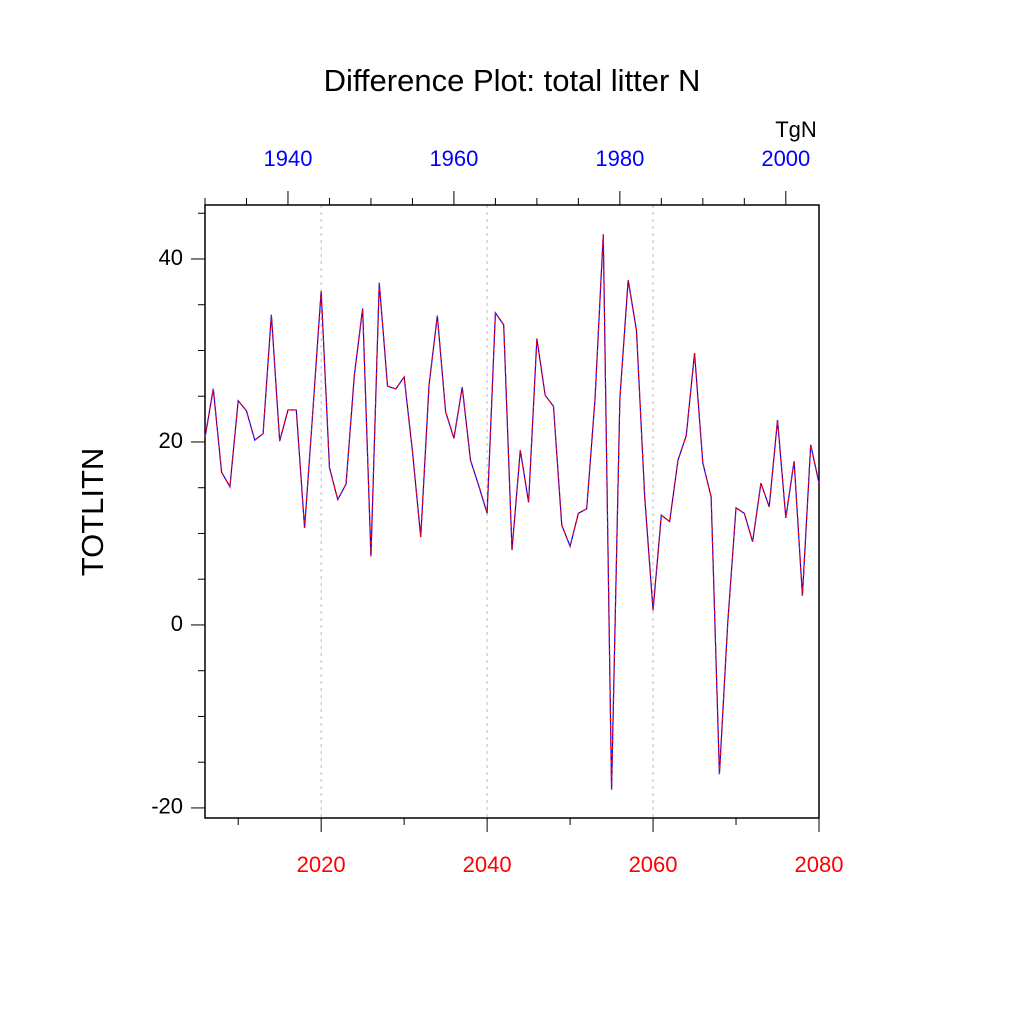 This screenshot has width=1024, height=1024. I want to click on x-tick-label: 2080, so click(819, 864).